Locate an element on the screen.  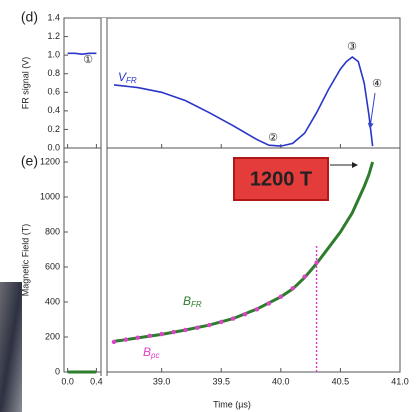
y-tick-label: 600 is located at coordinates (52, 266).